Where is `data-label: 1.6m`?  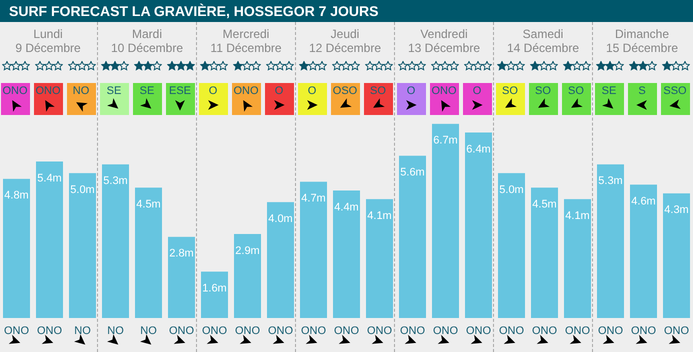
data-label: 1.6m is located at coordinates (214, 288).